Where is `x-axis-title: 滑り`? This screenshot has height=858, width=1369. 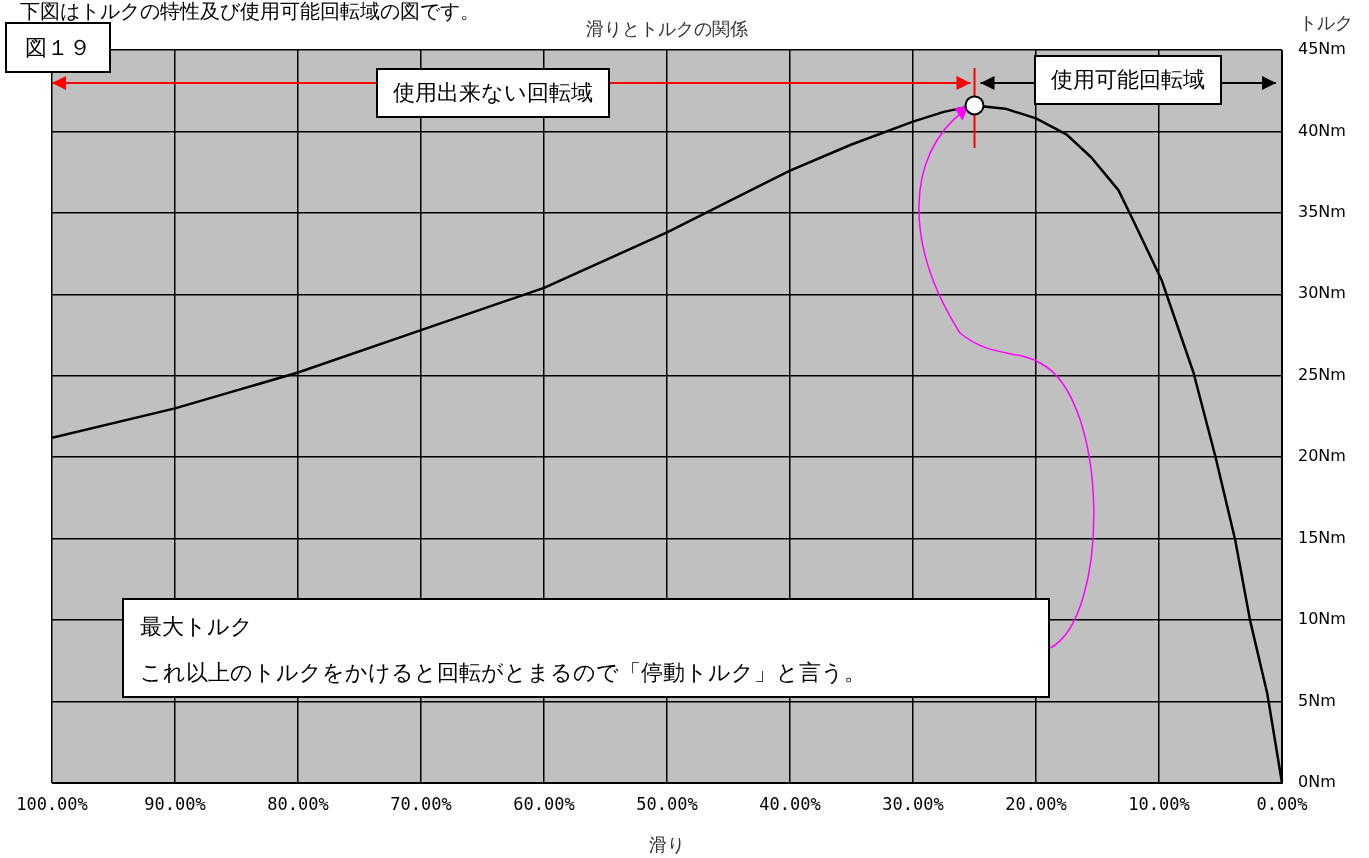
x-axis-title: 滑り is located at coordinates (667, 844).